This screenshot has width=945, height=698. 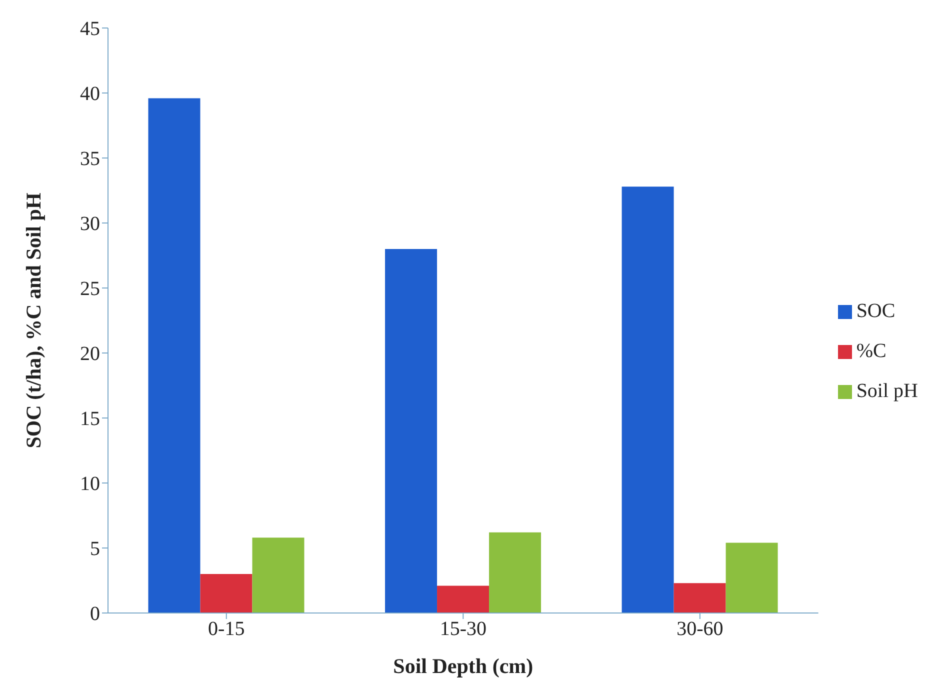 I want to click on legend-label: %C, so click(x=871, y=351).